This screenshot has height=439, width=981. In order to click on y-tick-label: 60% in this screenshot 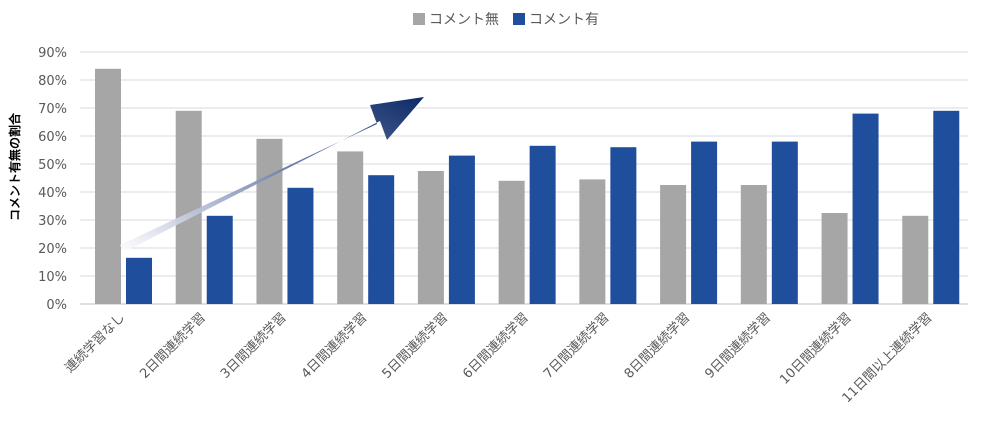, I will do `click(52, 137)`.